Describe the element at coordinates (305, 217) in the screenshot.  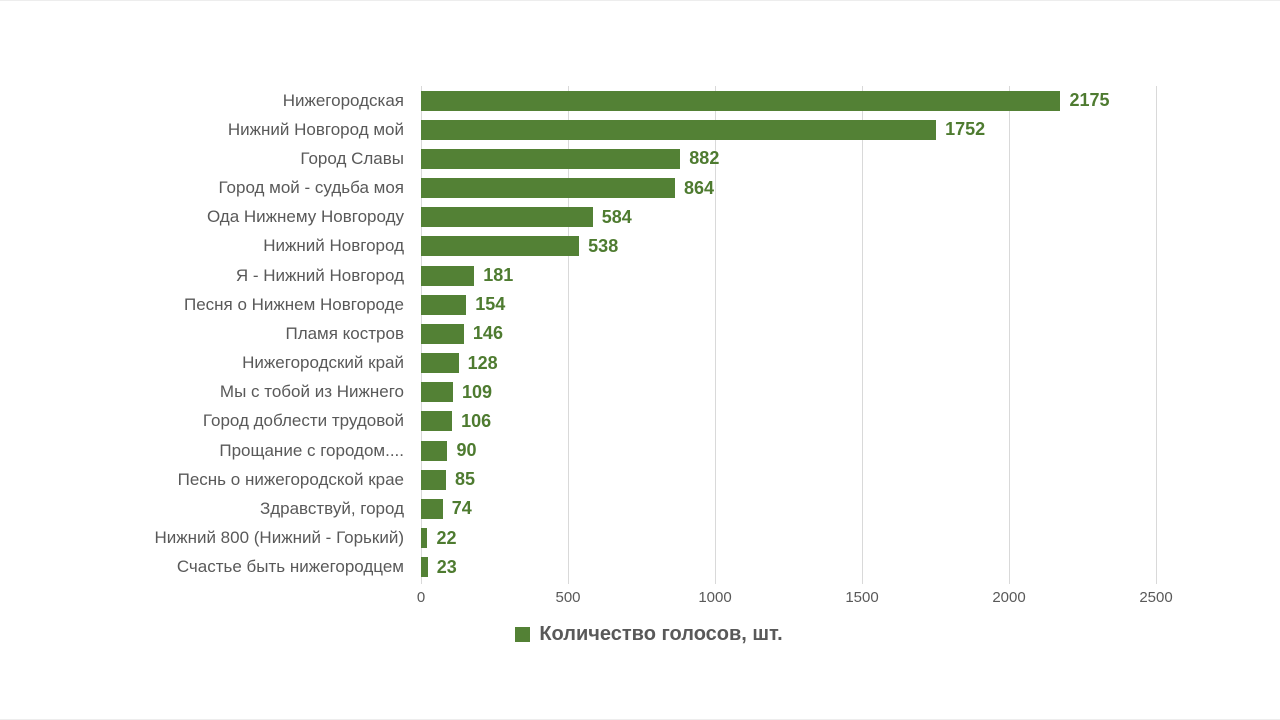
I see `category-label: Ода Нижнему Новгороду` at that location.